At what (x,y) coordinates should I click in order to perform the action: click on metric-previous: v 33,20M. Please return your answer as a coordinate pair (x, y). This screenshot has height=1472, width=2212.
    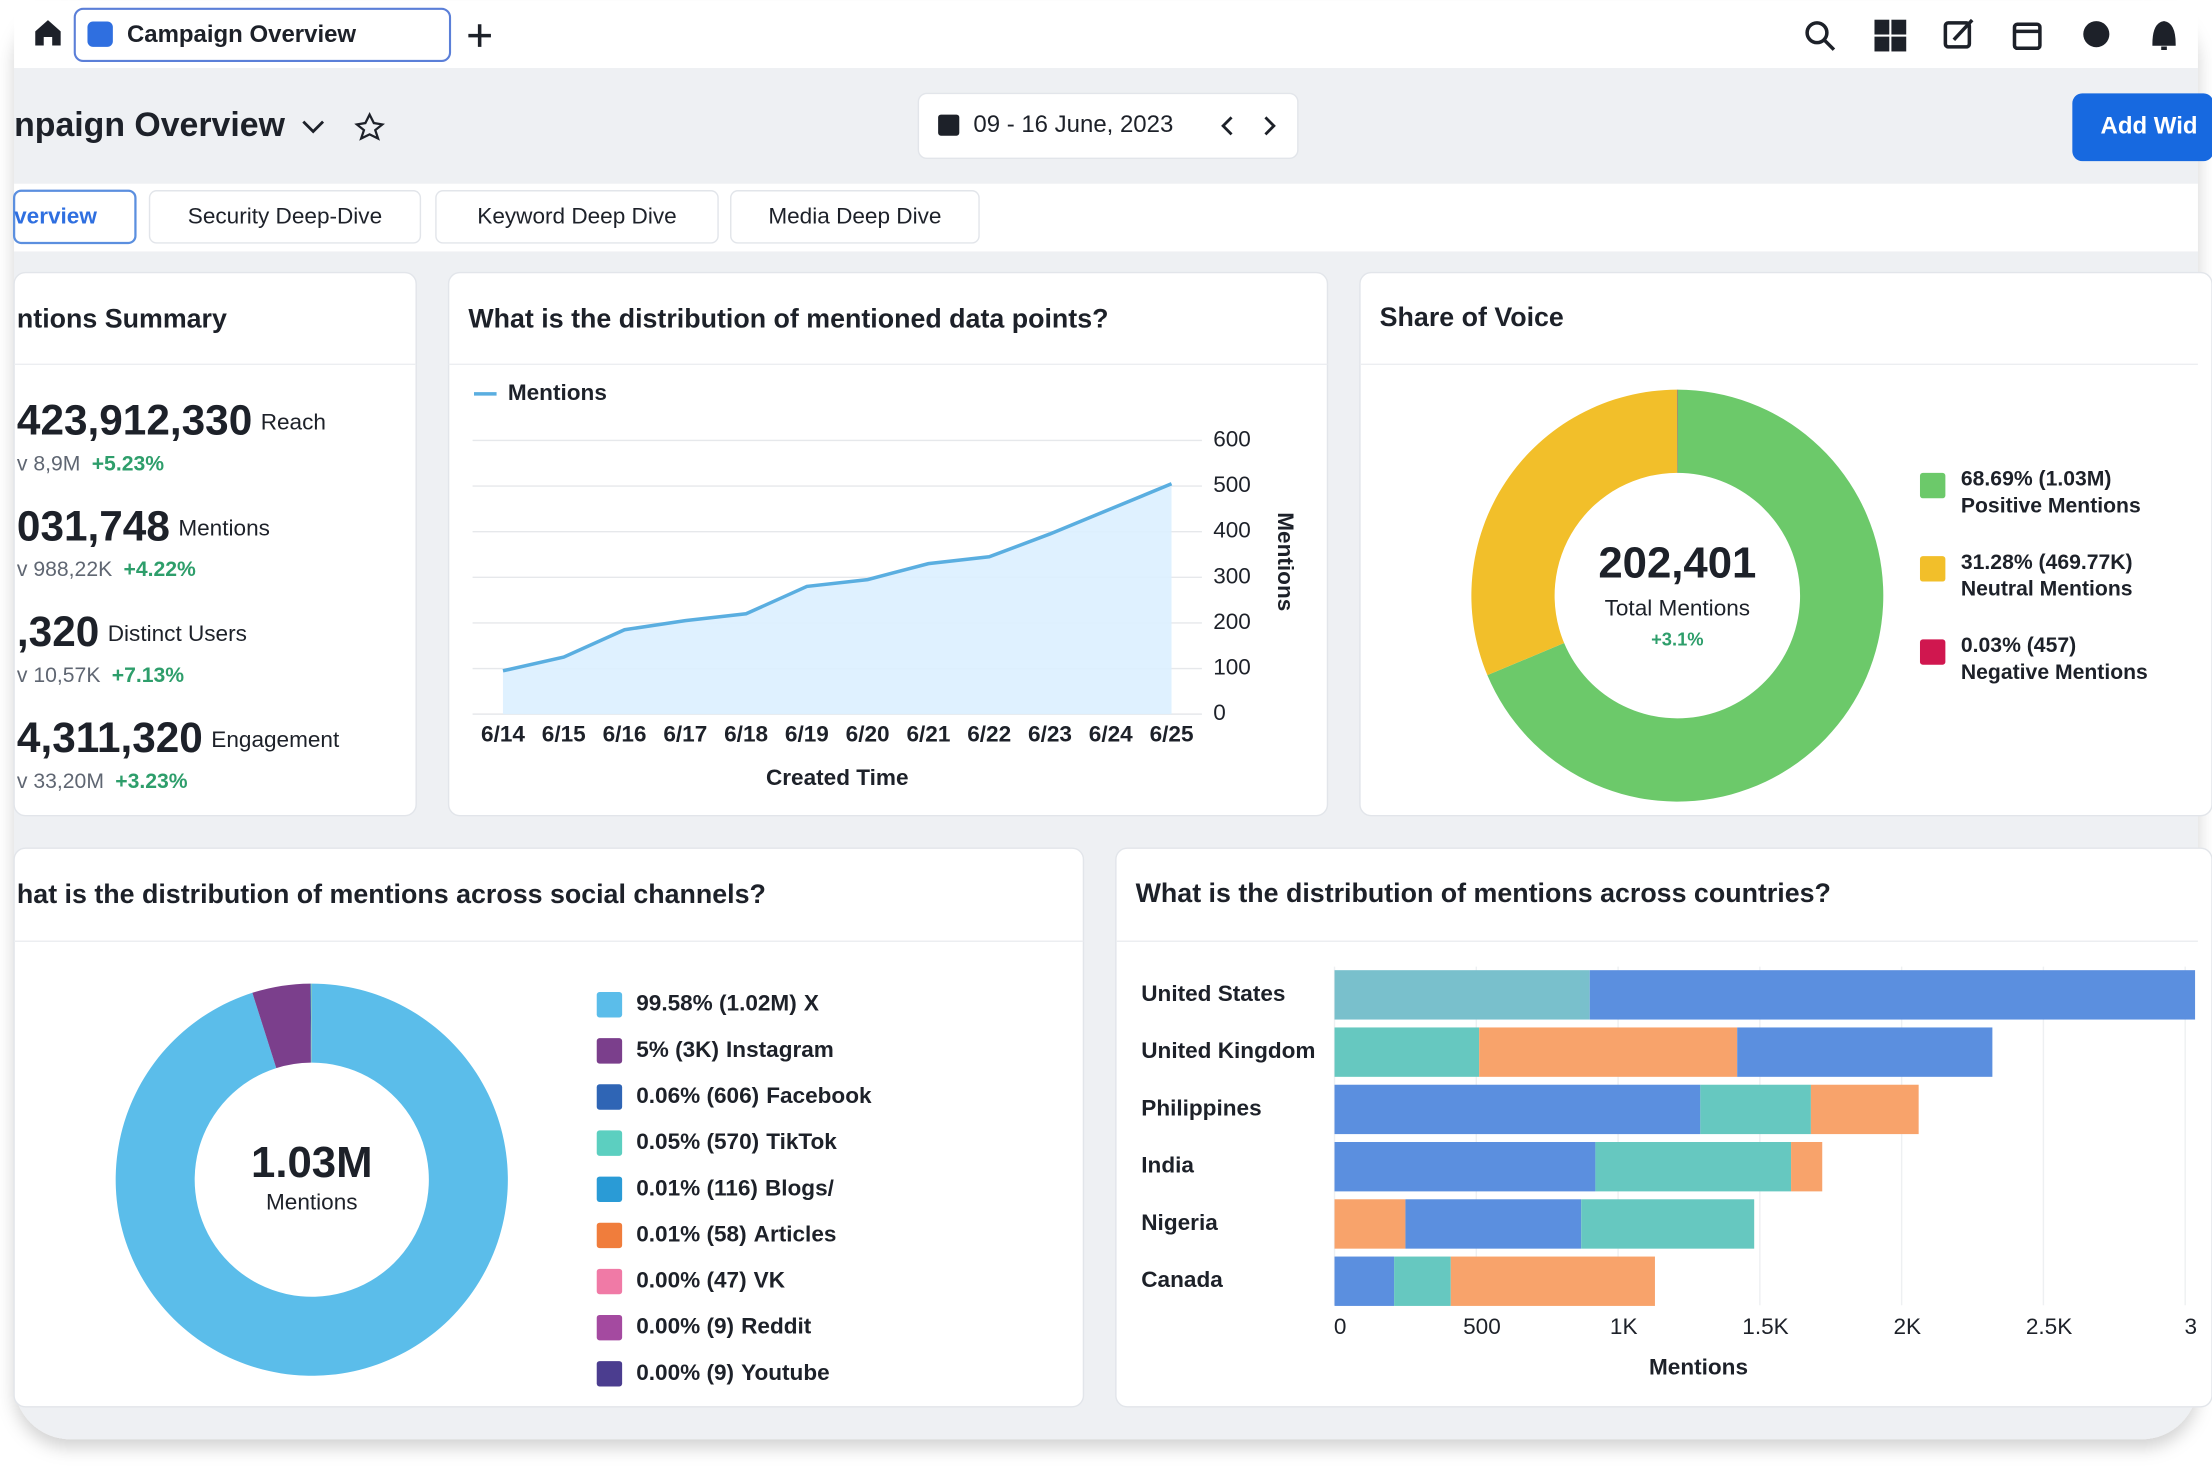
    Looking at the image, I should click on (60, 780).